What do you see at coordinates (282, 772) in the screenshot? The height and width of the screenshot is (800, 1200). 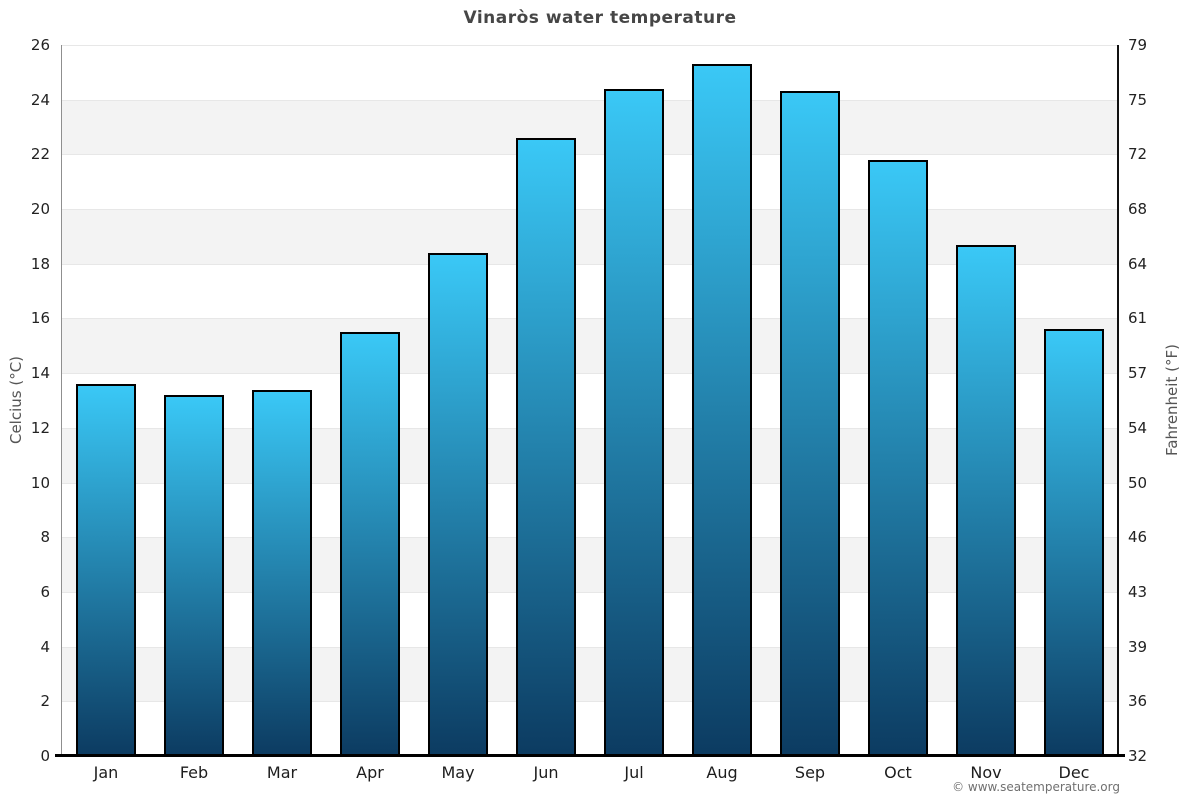 I see `x-tick-mar: Mar` at bounding box center [282, 772].